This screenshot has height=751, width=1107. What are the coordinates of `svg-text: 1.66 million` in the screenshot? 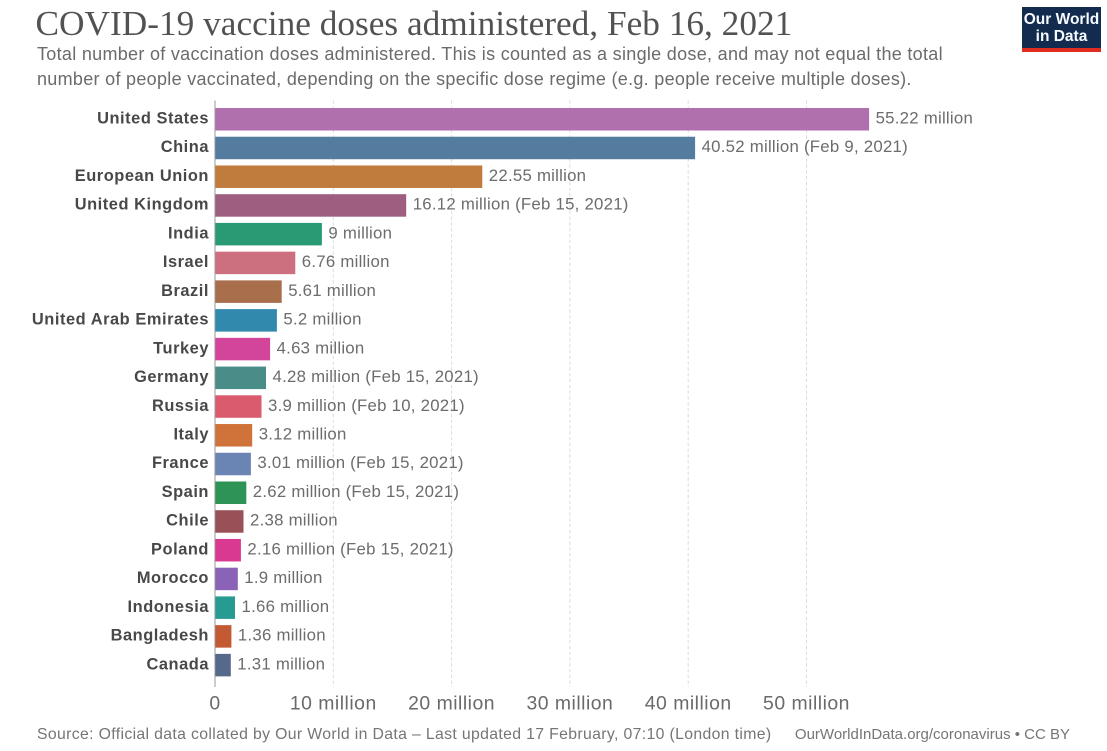 It's located at (286, 606).